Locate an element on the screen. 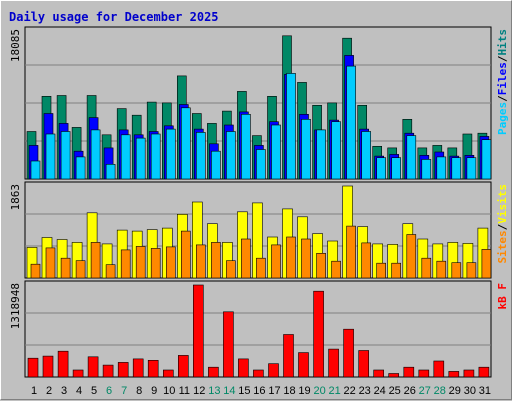 This screenshot has width=512, height=401. day-label: 16 is located at coordinates (259, 391).